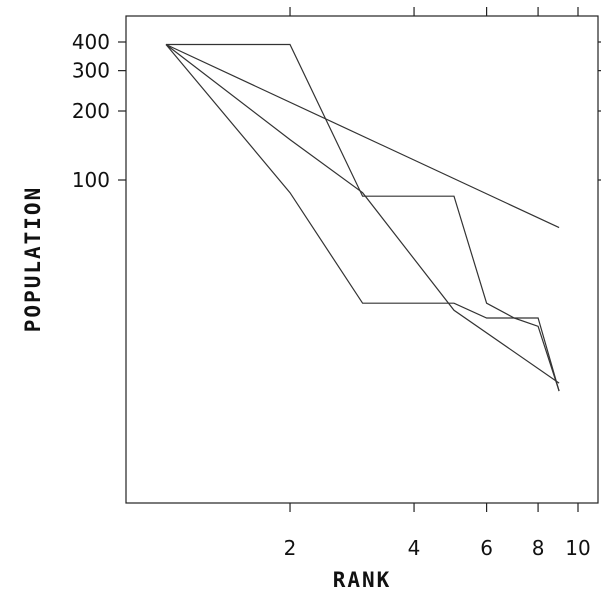 The width and height of the screenshot is (602, 593). I want to click on x-tick-label-4: 4, so click(414, 548).